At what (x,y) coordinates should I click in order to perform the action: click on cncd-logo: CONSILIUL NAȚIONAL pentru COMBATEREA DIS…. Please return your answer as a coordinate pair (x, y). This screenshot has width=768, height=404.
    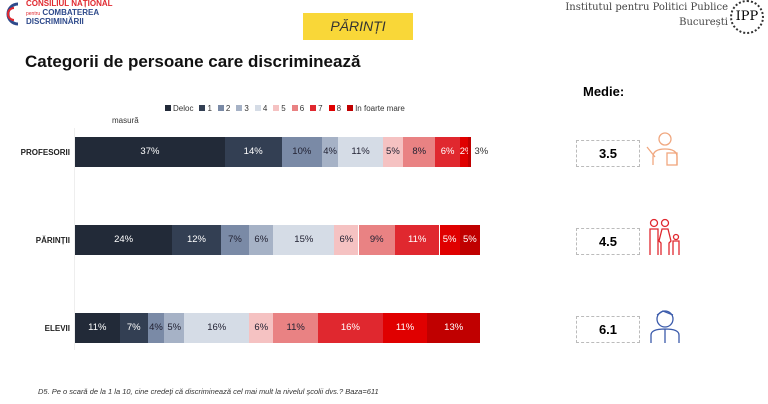
    Looking at the image, I should click on (60, 16).